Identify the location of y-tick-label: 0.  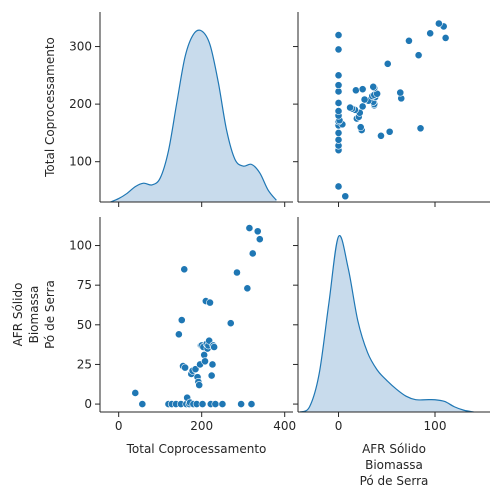
(88, 404).